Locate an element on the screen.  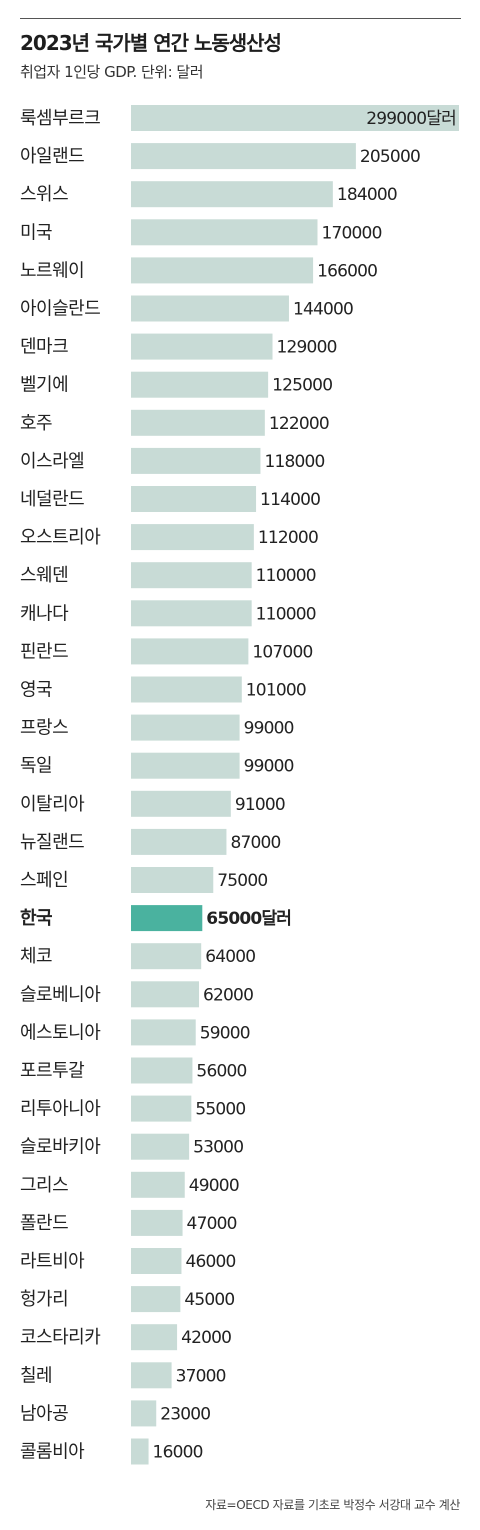
category-label: 폴란드 is located at coordinates (44, 1223).